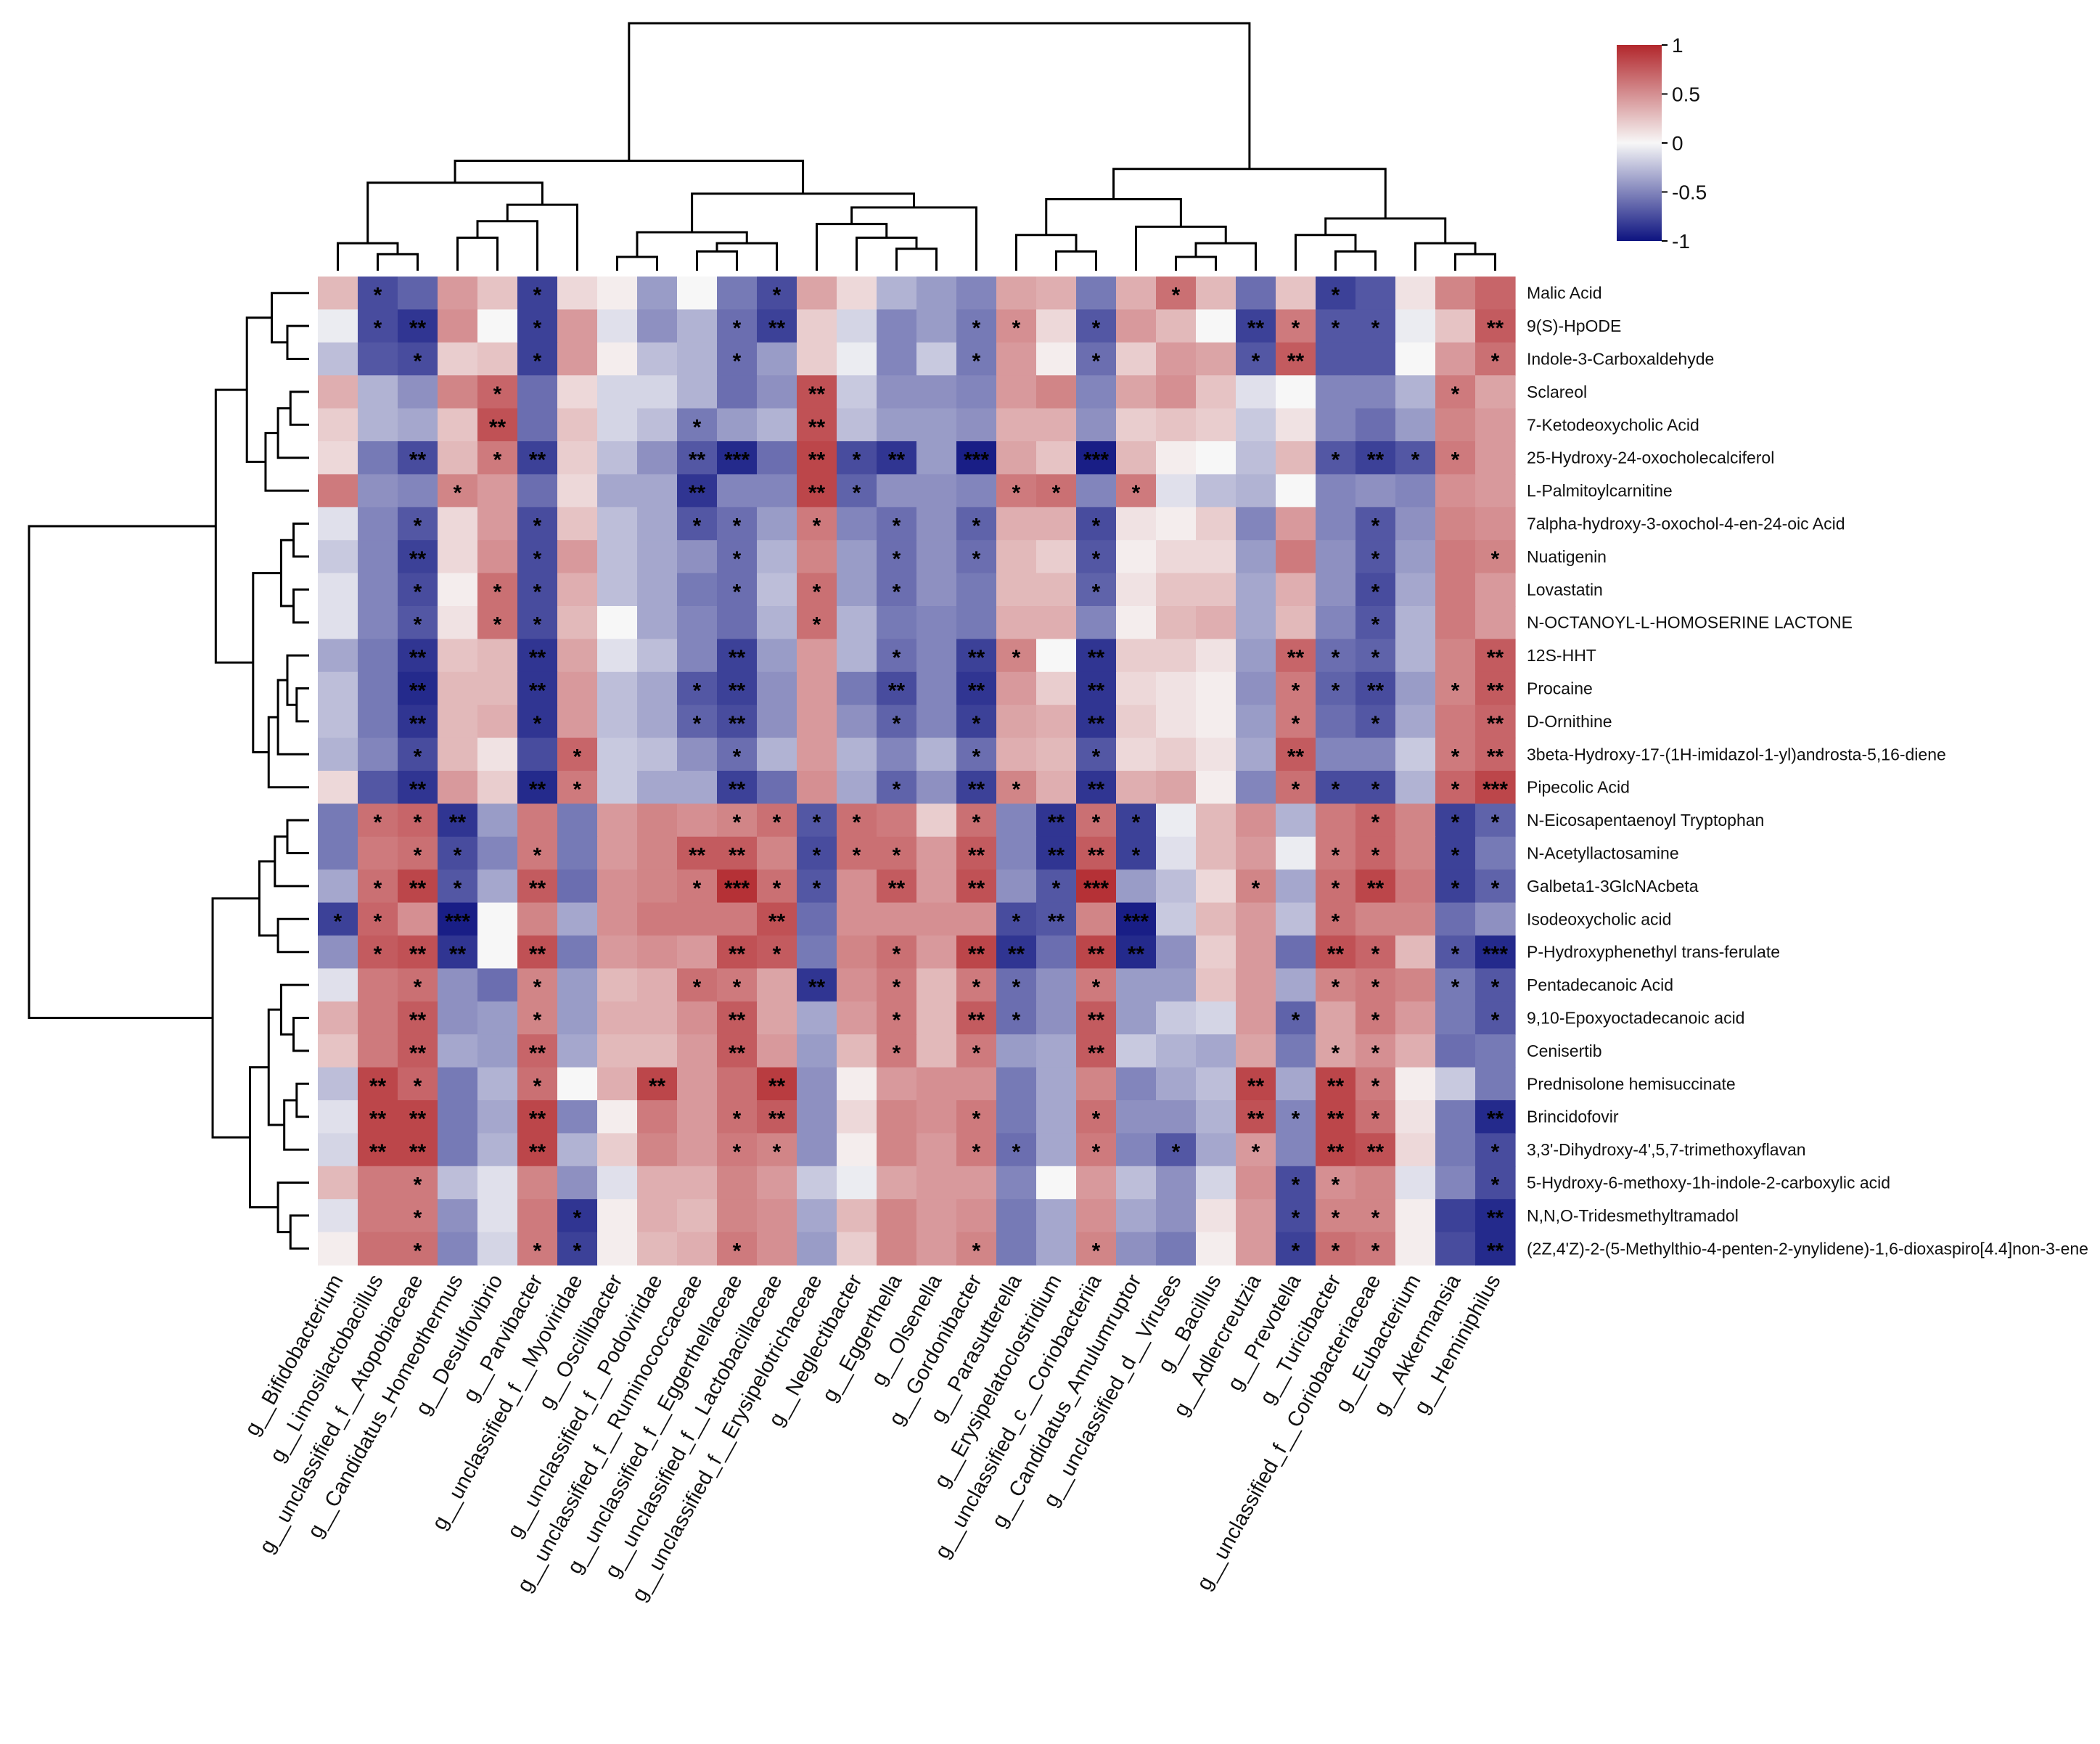 The height and width of the screenshot is (1744, 2100). Describe the element at coordinates (1600, 985) in the screenshot. I see `row-label: Pentadecanoic Acid` at that location.